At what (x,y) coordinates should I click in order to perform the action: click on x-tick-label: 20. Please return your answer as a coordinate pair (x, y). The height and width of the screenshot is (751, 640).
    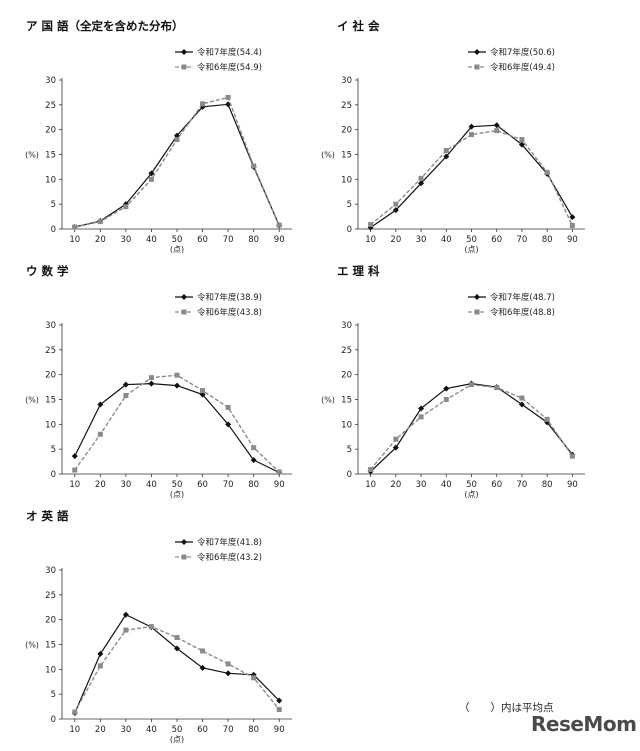
    Looking at the image, I should click on (100, 485).